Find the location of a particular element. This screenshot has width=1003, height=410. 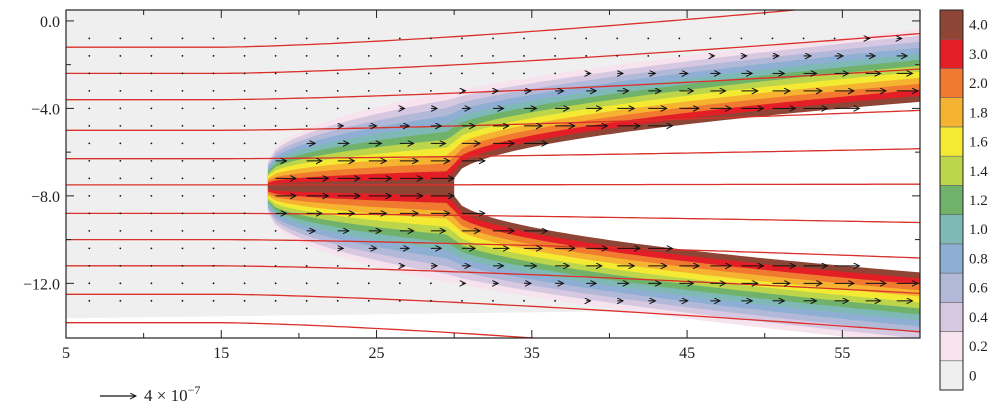

x-tick-label: 5 is located at coordinates (66, 353).